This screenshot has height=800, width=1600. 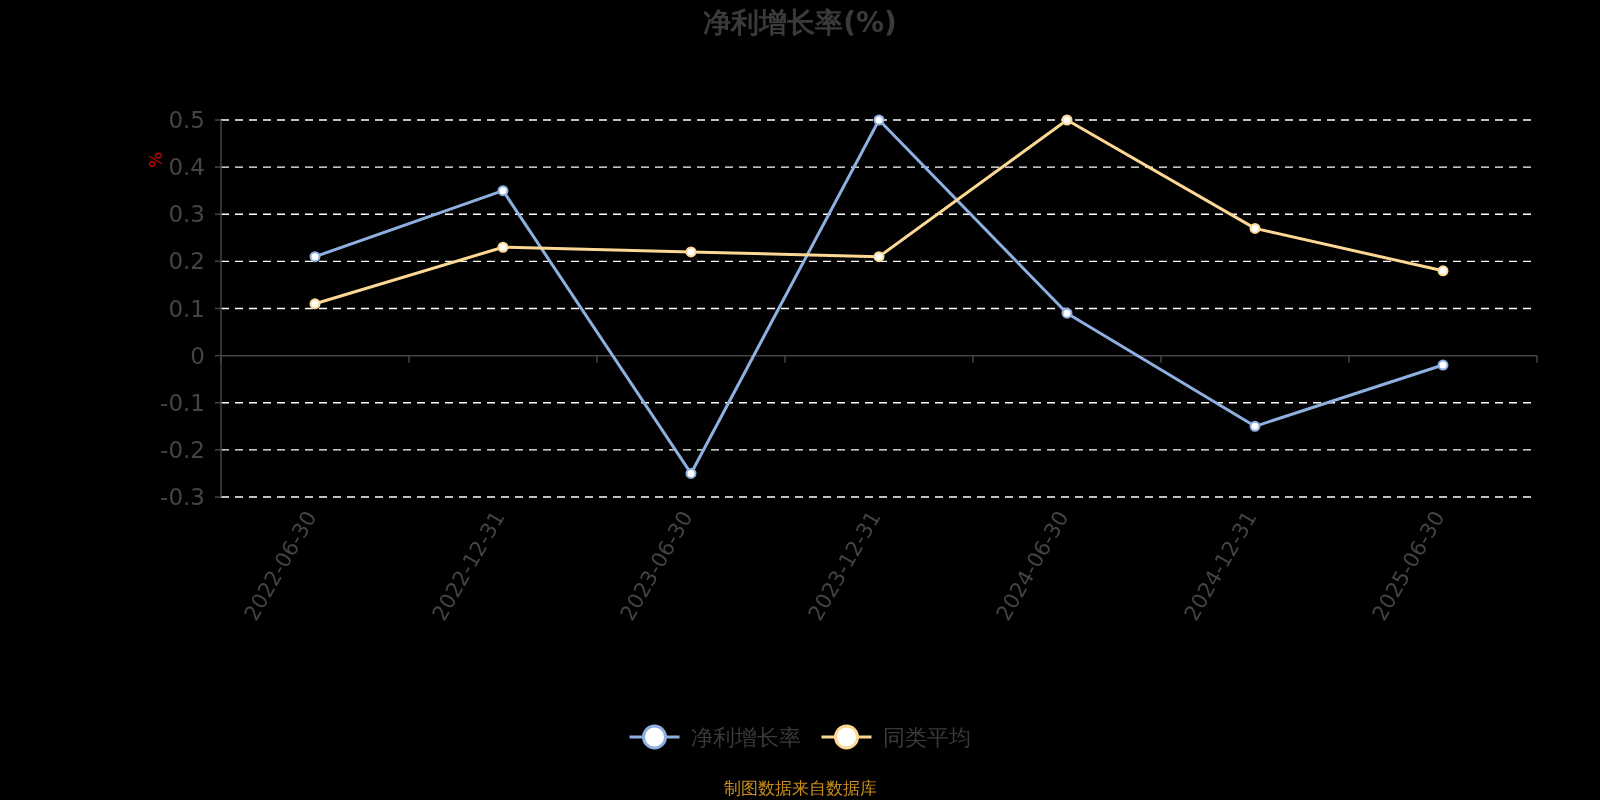 What do you see at coordinates (926, 737) in the screenshot?
I see `legend-label: 同类平均` at bounding box center [926, 737].